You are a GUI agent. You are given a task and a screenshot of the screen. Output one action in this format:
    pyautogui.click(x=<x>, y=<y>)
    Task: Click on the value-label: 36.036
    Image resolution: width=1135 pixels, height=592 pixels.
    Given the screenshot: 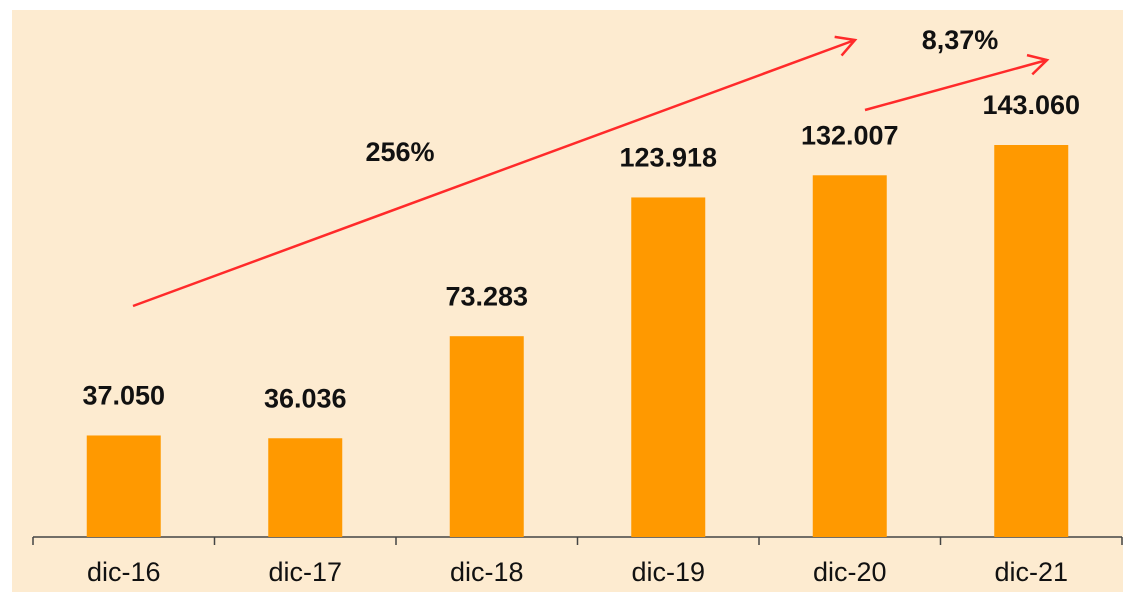 What is the action you would take?
    pyautogui.click(x=305, y=398)
    